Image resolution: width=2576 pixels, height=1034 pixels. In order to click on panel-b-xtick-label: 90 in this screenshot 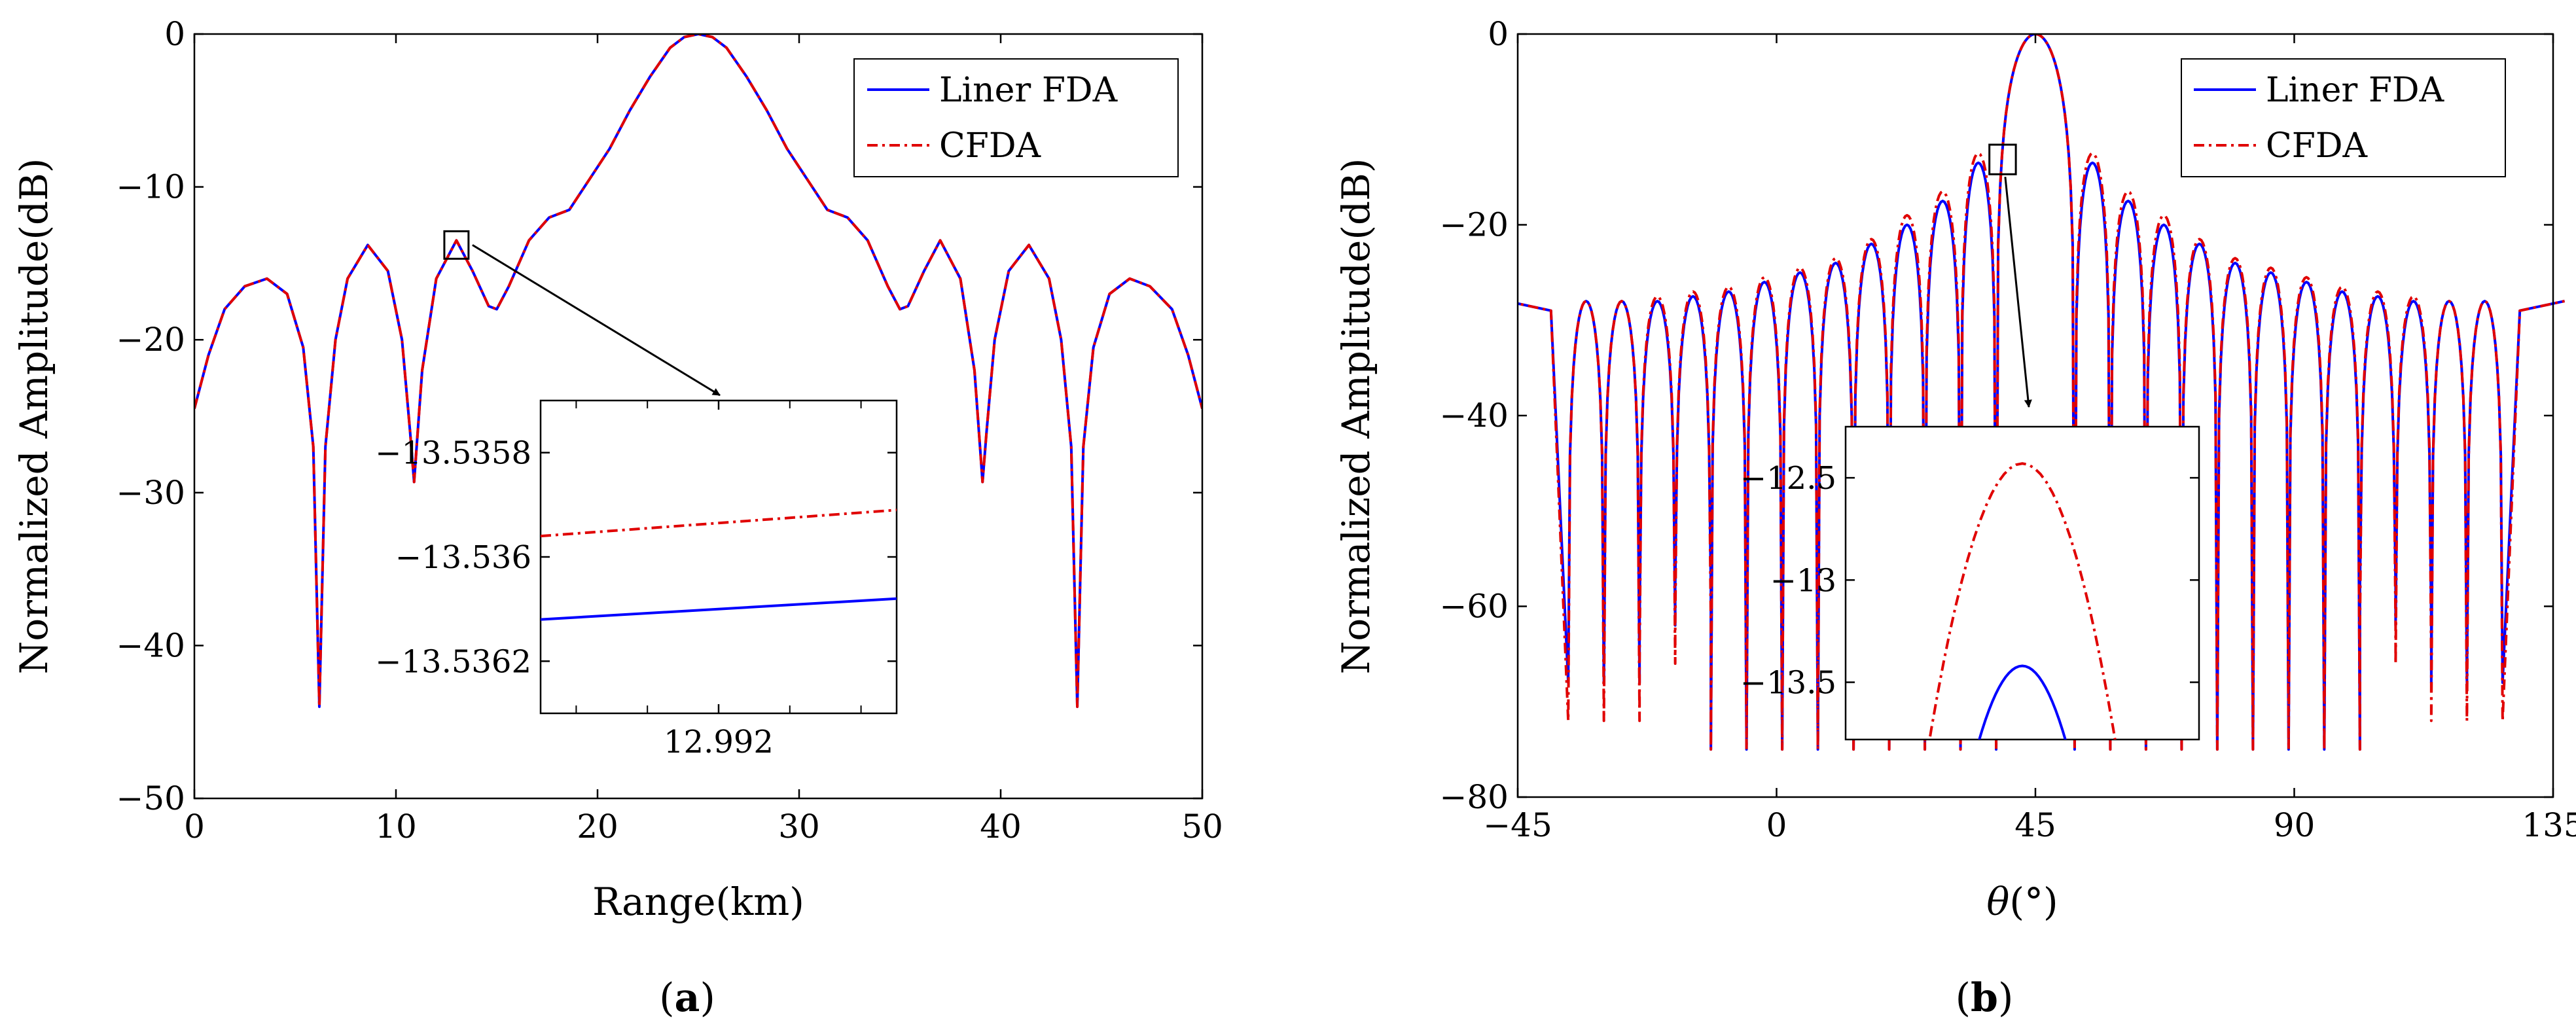, I will do `click(2295, 825)`.